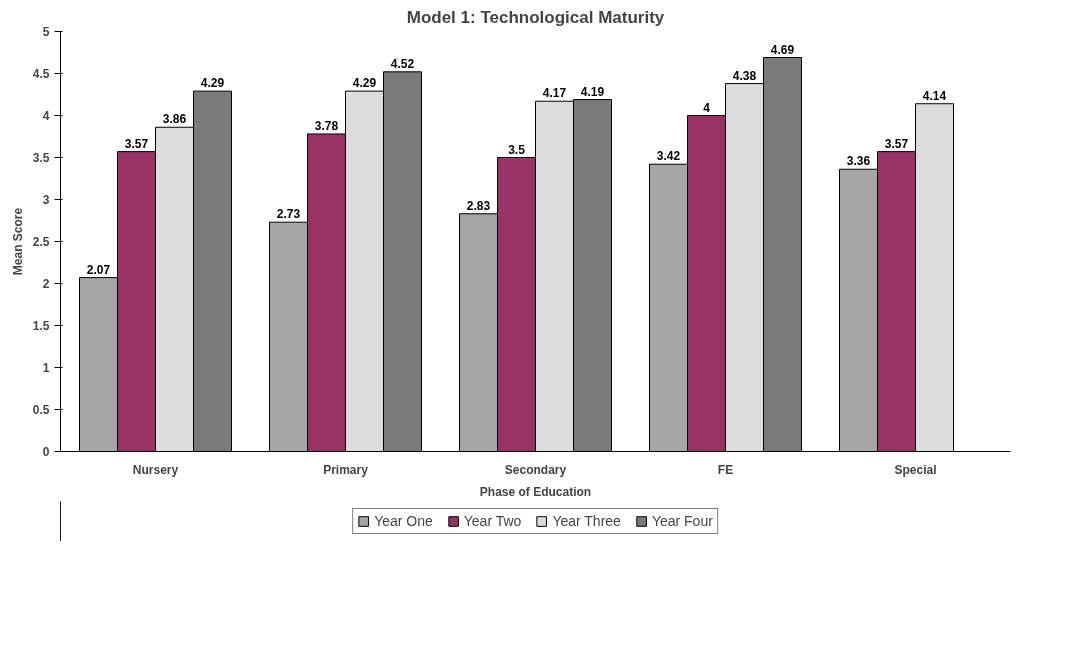 Image resolution: width=1067 pixels, height=650 pixels. What do you see at coordinates (46, 200) in the screenshot?
I see `y-tick-label: 3` at bounding box center [46, 200].